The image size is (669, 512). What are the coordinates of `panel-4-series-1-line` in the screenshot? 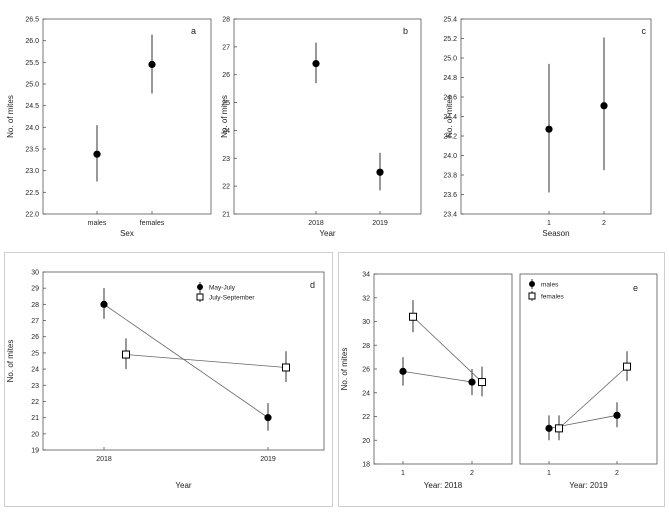 It's located at (447, 349).